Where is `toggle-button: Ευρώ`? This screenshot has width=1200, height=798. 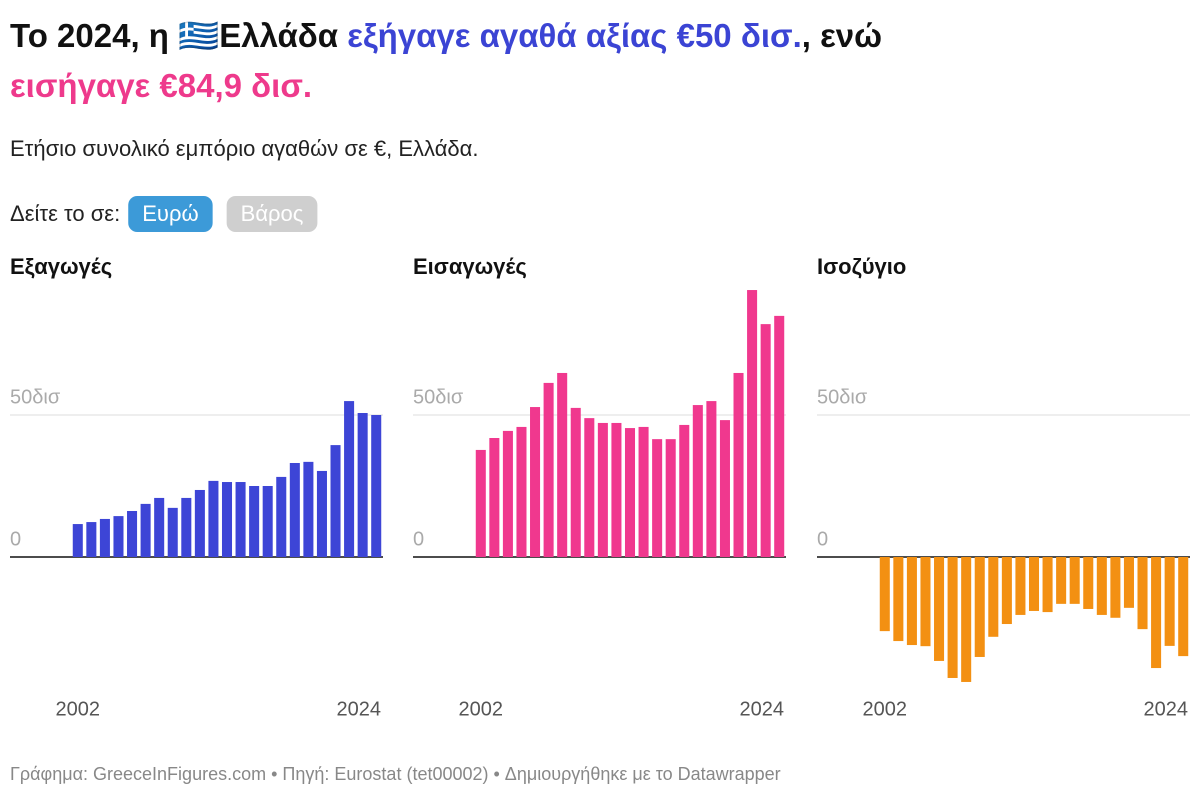
toggle-button: Ευρώ is located at coordinates (170, 214).